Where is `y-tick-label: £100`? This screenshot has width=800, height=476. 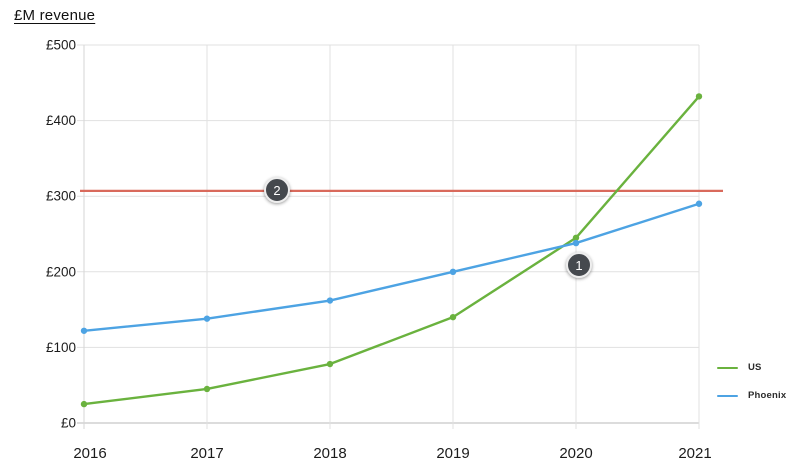
y-tick-label: £100 is located at coordinates (61, 347).